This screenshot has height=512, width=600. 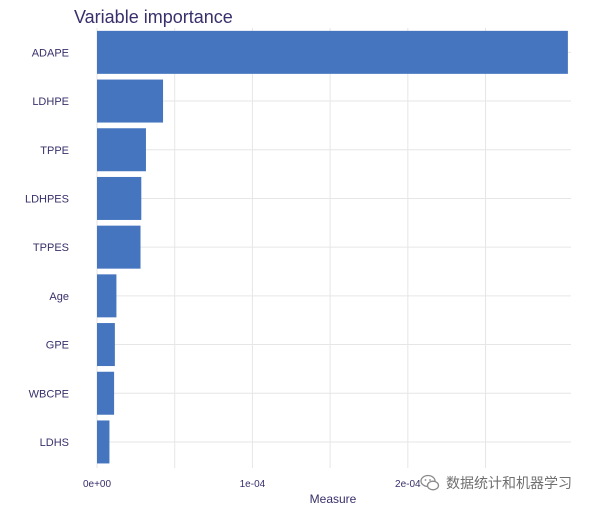 I want to click on chart-title: Variable importance, so click(x=153, y=17).